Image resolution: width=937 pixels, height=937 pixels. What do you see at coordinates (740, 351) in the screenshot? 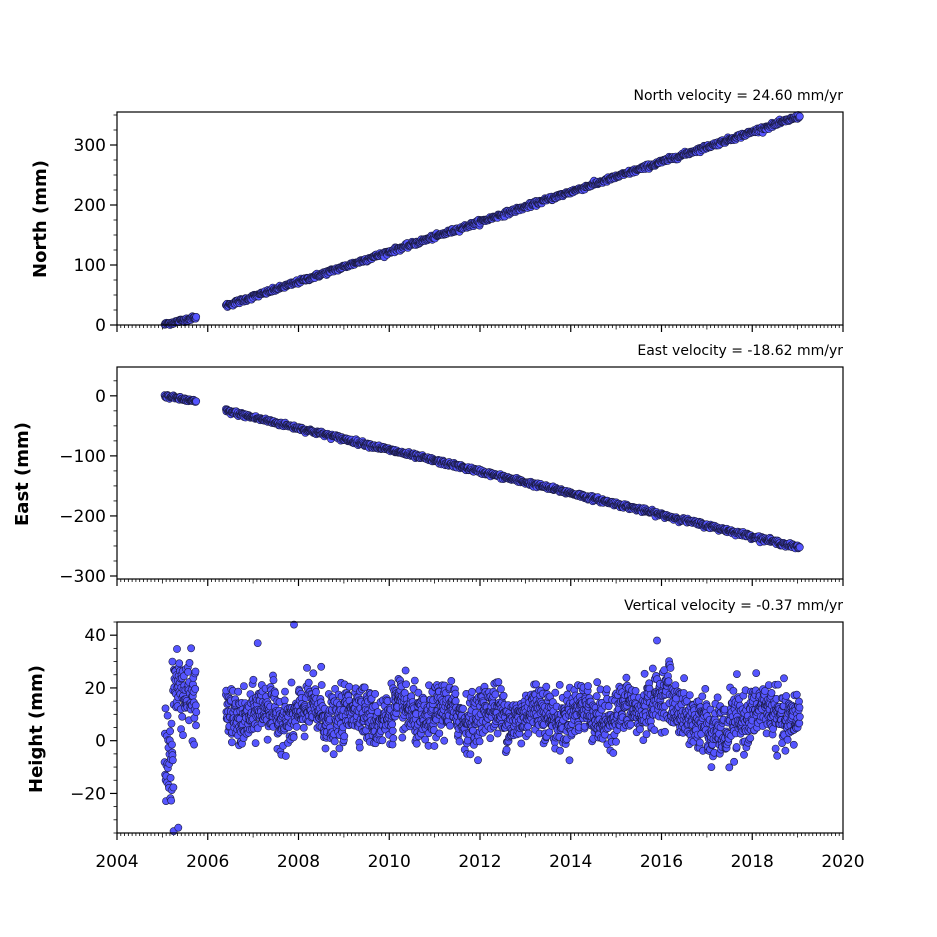
I see `east-velocity-label: East velocity = -18.62 mm/yr` at bounding box center [740, 351].